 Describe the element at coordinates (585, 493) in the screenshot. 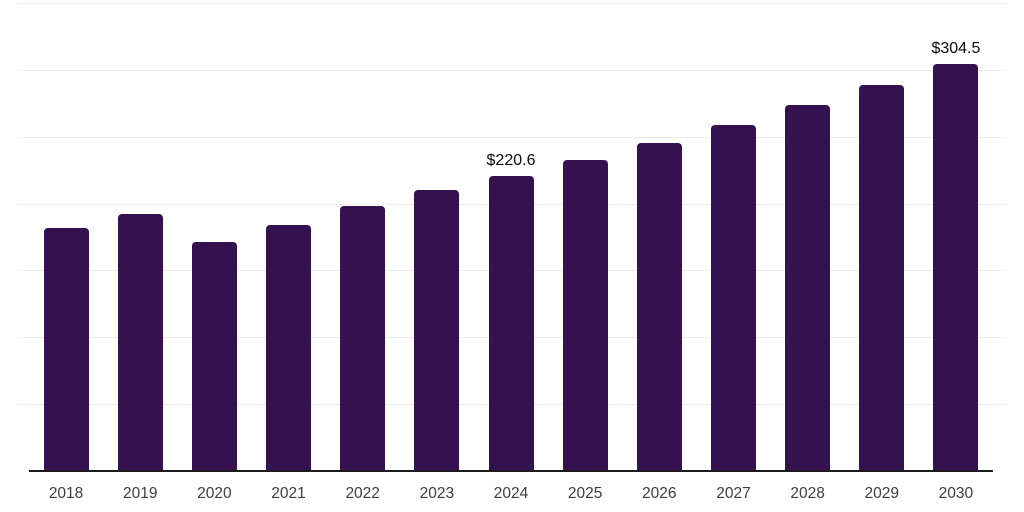

I see `x-tick-label-2025: 2025` at that location.